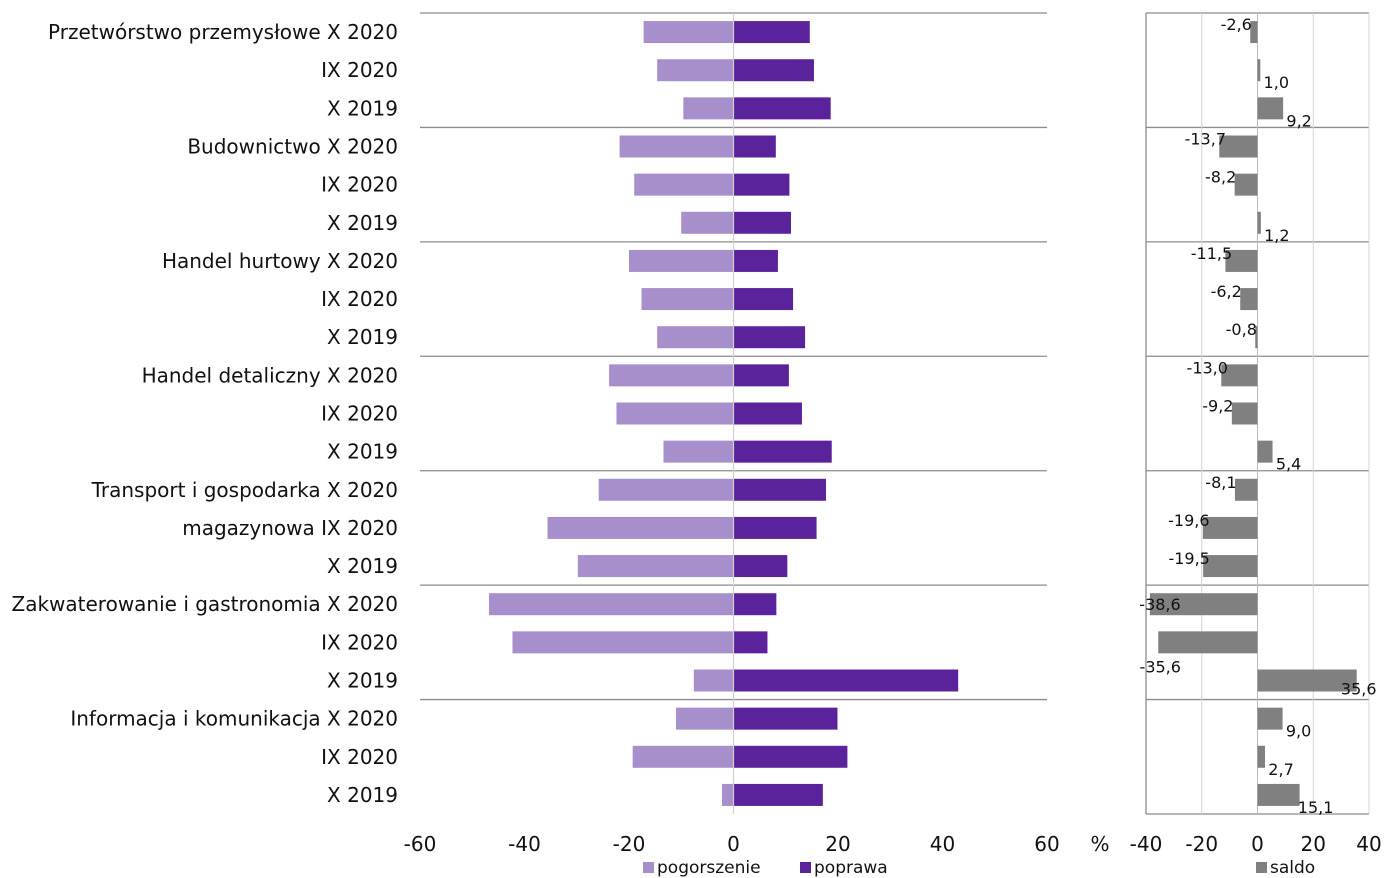 The width and height of the screenshot is (1384, 878). What do you see at coordinates (1046, 844) in the screenshot?
I see `left-axis-tick-label: 60` at bounding box center [1046, 844].